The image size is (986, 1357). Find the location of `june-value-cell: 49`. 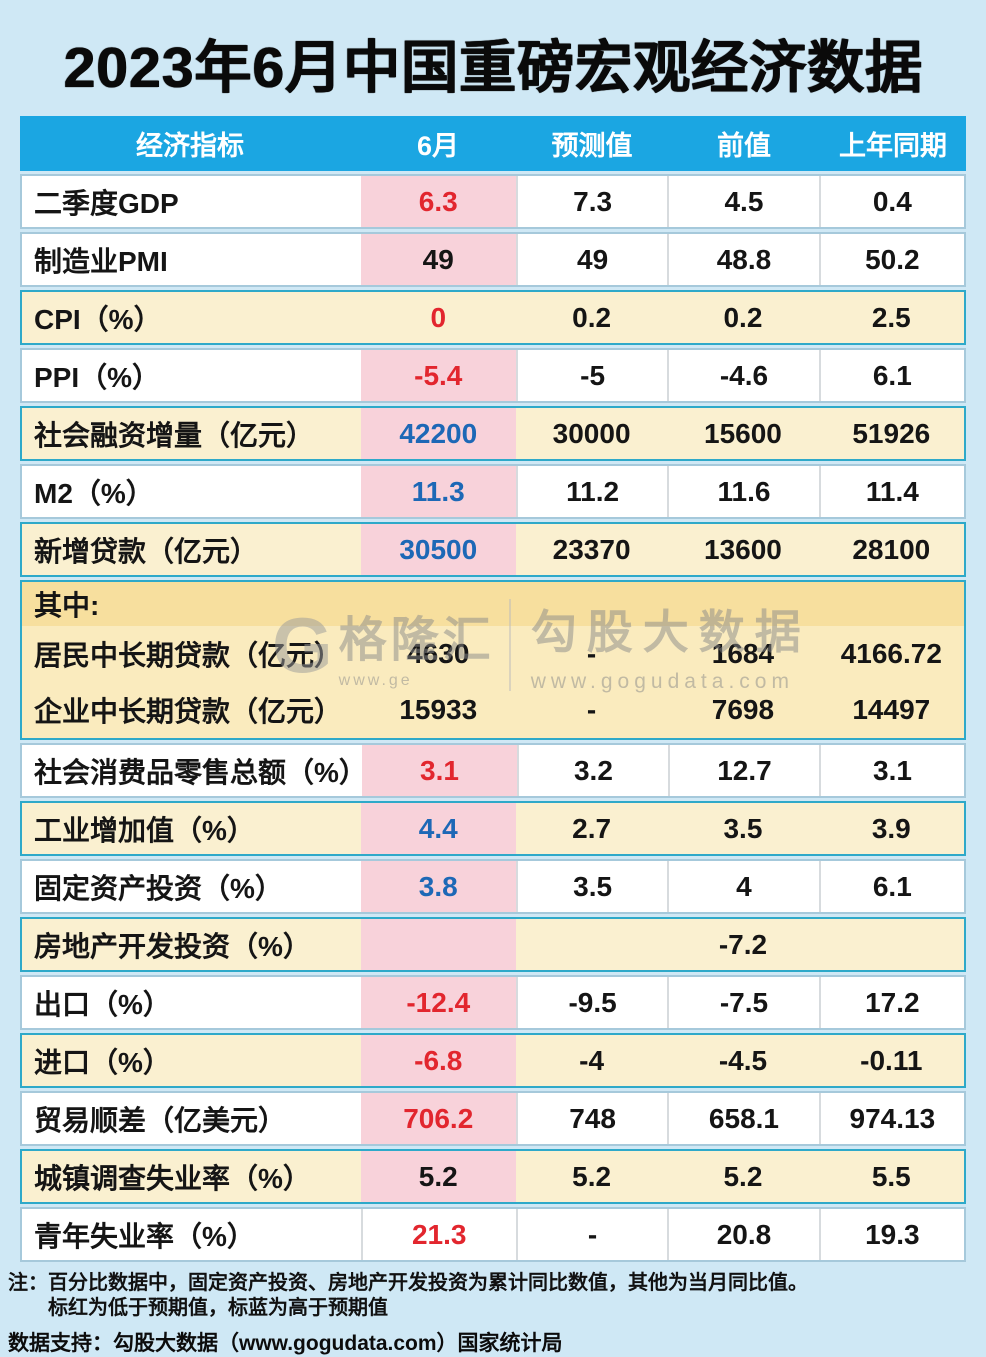

june-value-cell: 49 is located at coordinates (438, 259).